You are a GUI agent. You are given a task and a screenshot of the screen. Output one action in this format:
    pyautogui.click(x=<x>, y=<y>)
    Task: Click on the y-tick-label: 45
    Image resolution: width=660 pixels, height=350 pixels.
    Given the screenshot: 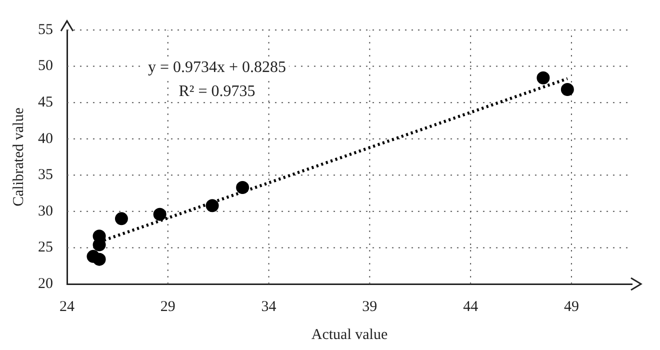 What is the action you would take?
    pyautogui.click(x=45, y=102)
    